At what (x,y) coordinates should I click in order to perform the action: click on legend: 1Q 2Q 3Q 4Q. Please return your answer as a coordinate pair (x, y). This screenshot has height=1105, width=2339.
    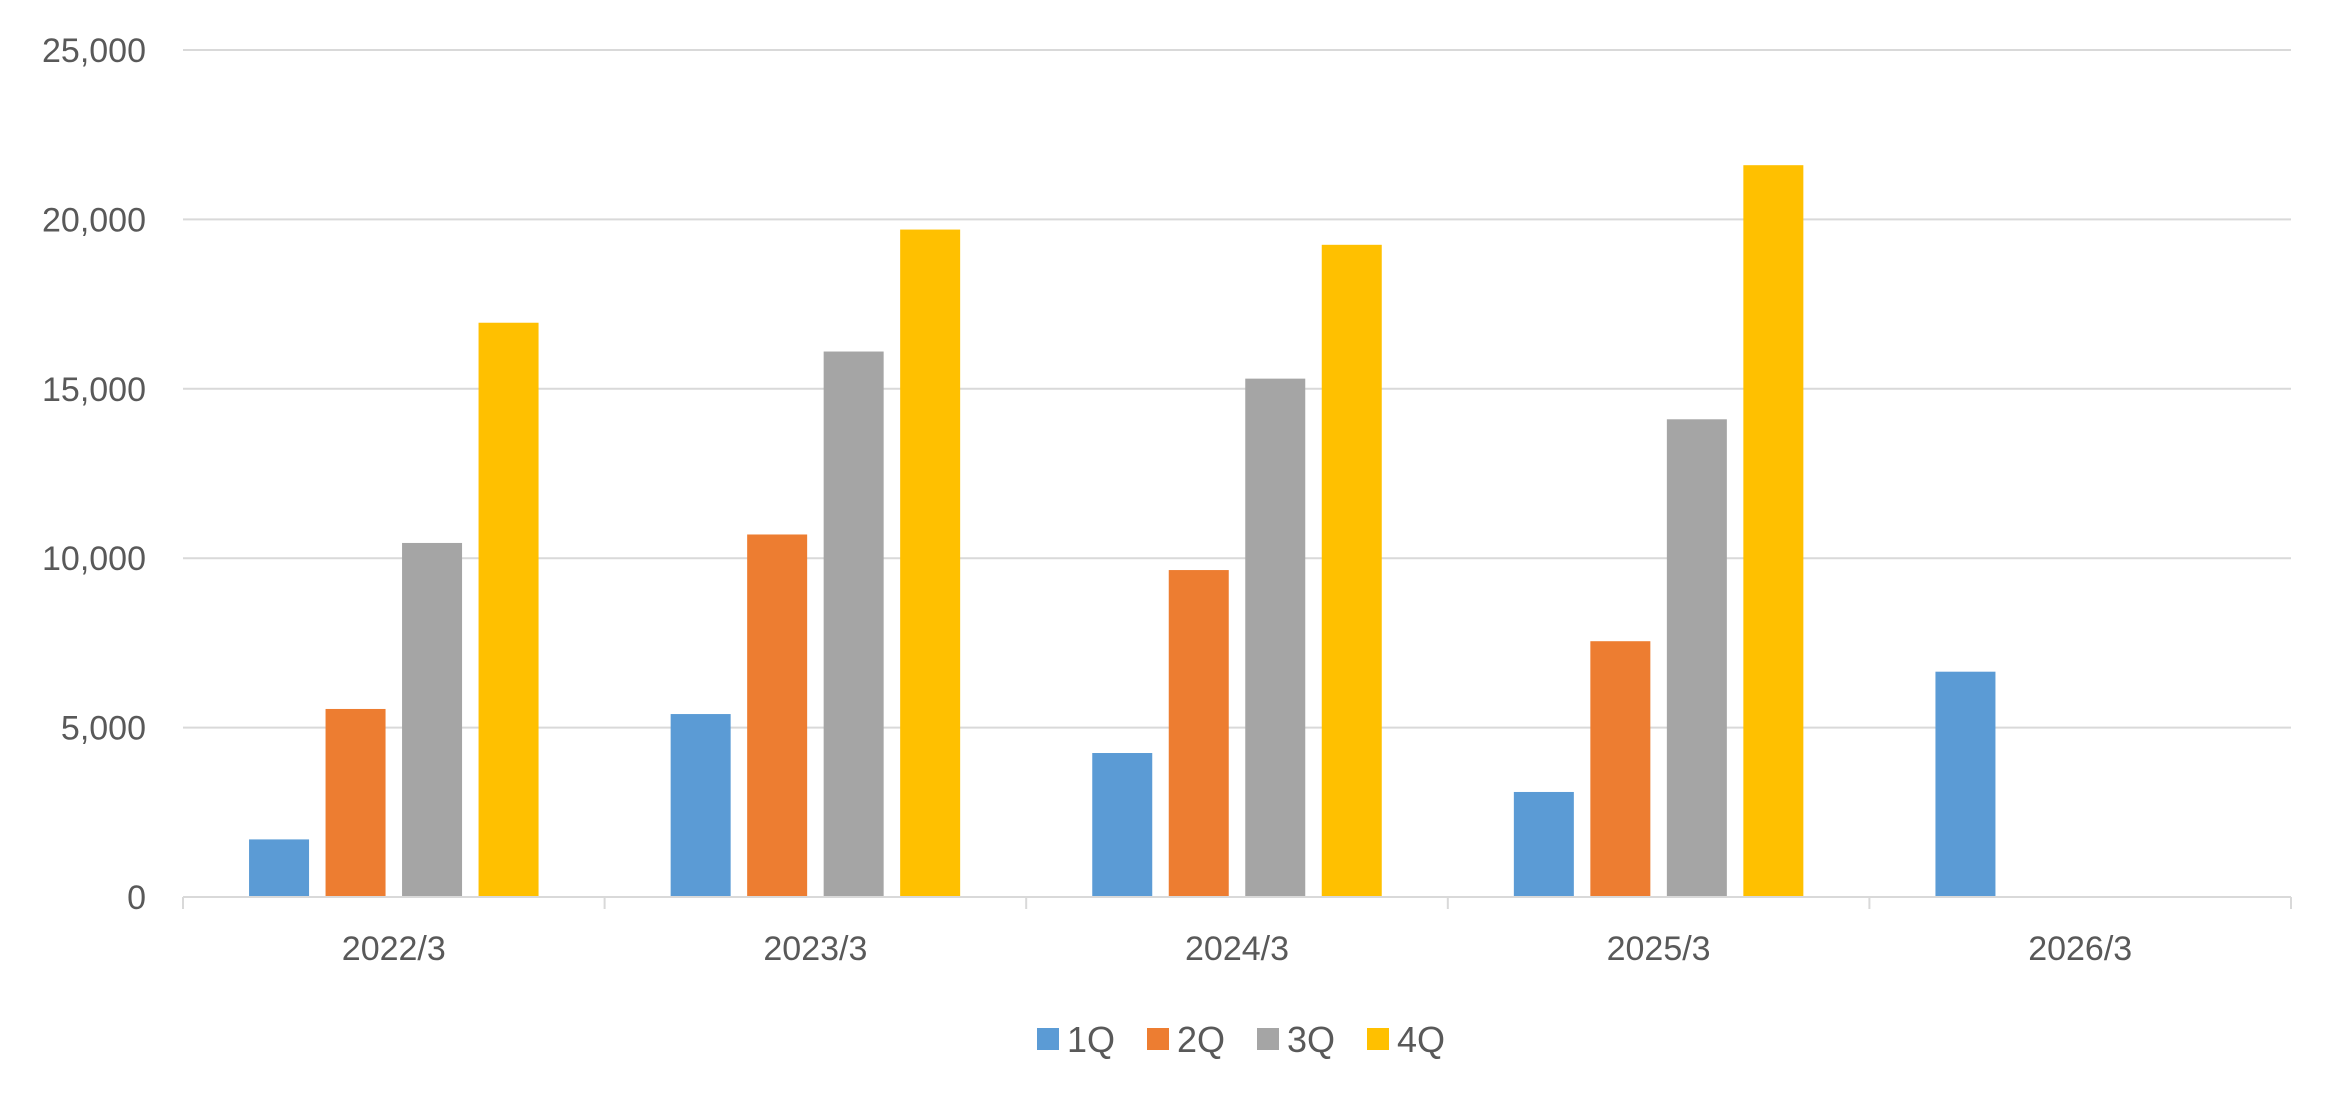
    Looking at the image, I should click on (1241, 1039).